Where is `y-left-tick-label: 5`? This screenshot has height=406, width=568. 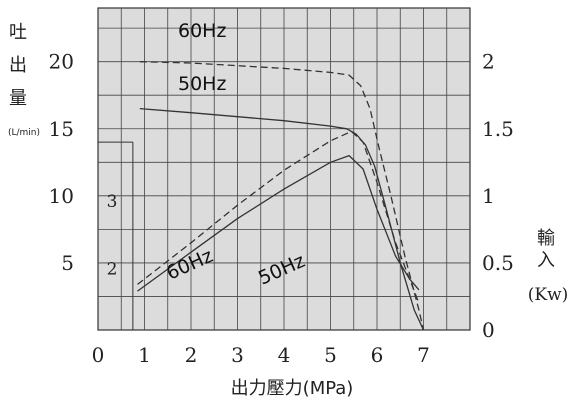 y-left-tick-label: 5 is located at coordinates (67, 263).